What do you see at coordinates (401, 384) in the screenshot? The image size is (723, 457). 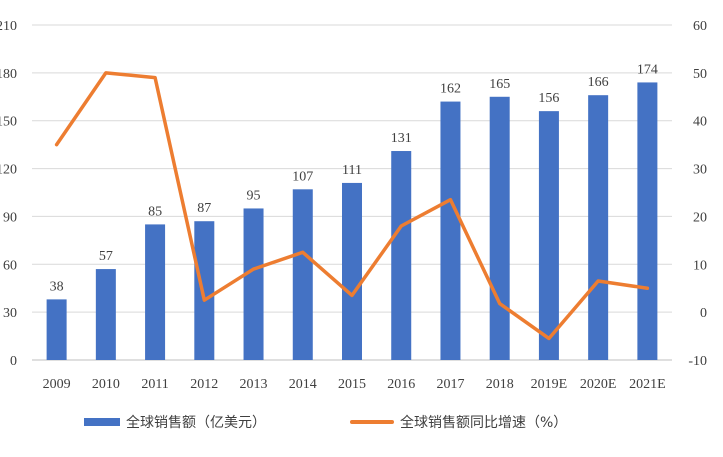 I see `x-tick-label: 2016` at bounding box center [401, 384].